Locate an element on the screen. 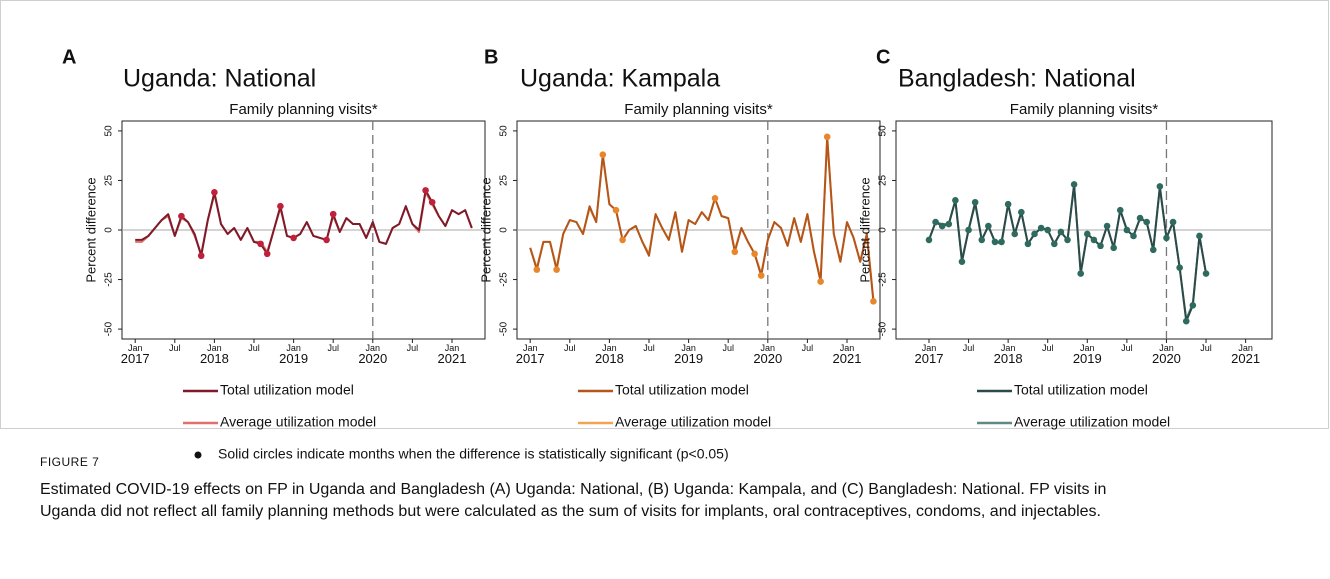  y-tick-label: 25 is located at coordinates (883, 180).